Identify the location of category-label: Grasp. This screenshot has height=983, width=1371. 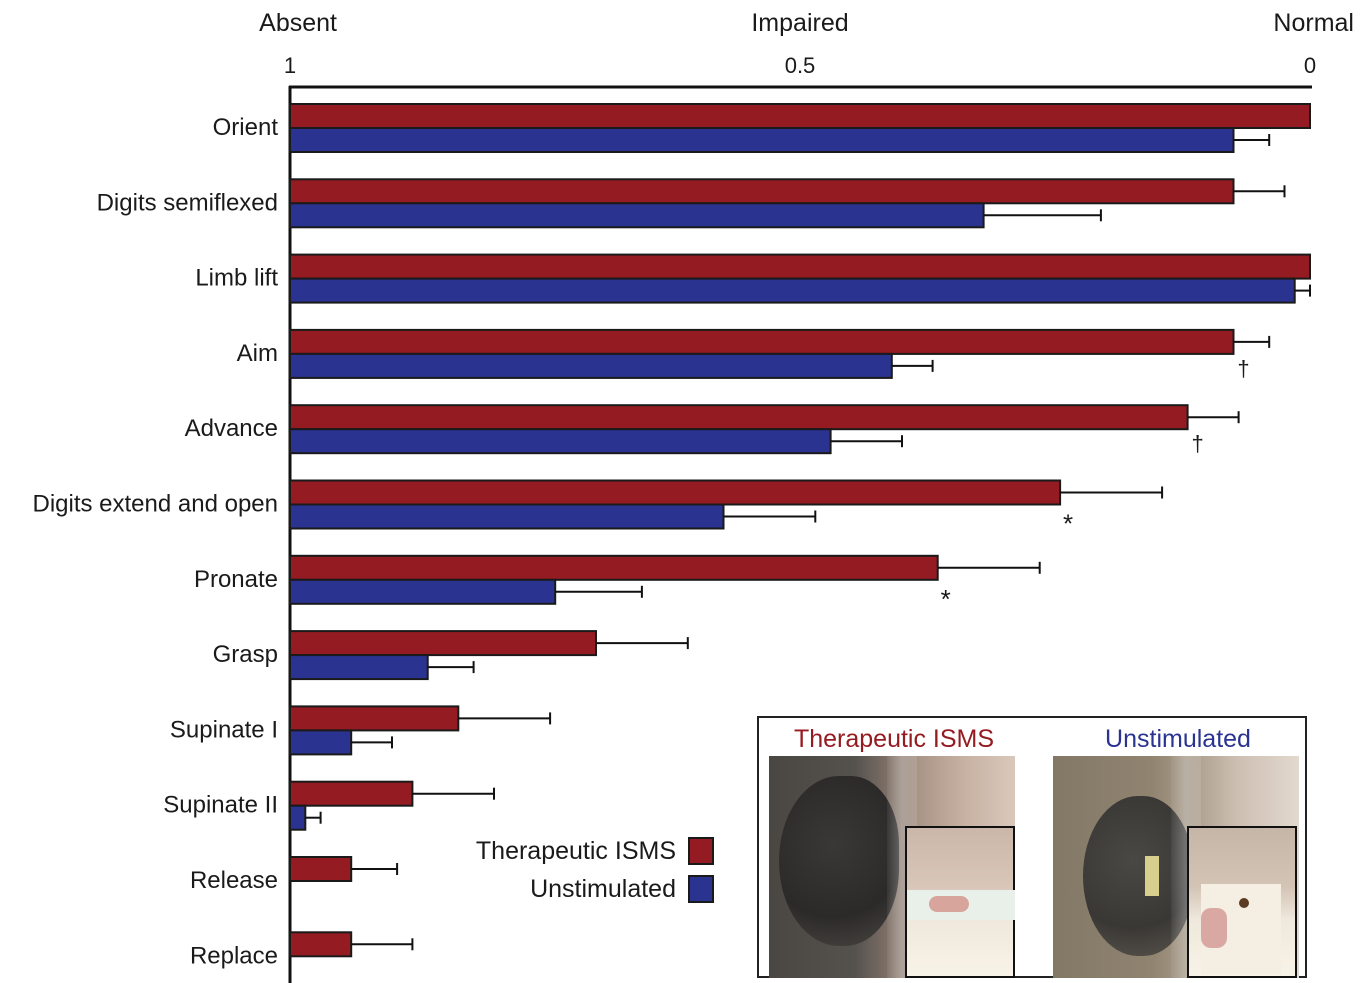
(245, 654).